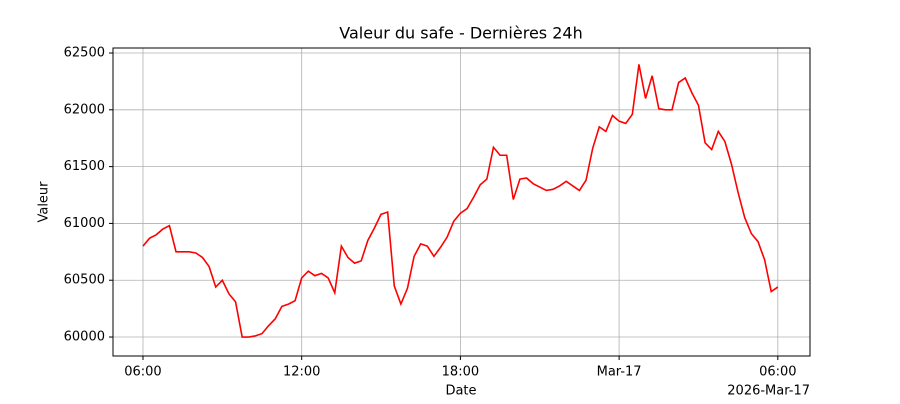  I want to click on x-offset-label: 2026-Mar-17, so click(768, 391).